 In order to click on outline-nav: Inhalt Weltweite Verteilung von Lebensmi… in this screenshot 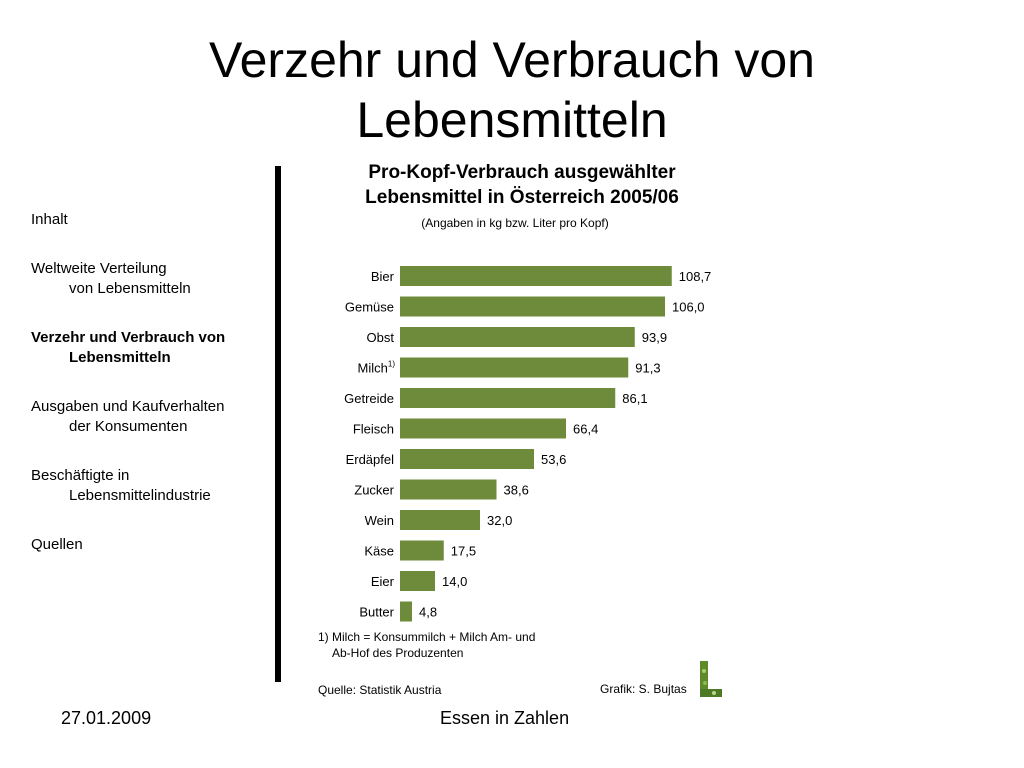, I will do `click(151, 397)`.